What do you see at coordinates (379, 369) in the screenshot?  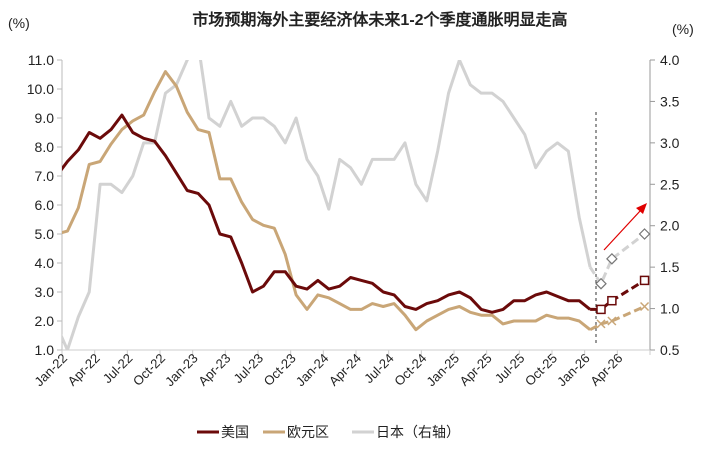 I see `x-tick-label: Jul-24` at bounding box center [379, 369].